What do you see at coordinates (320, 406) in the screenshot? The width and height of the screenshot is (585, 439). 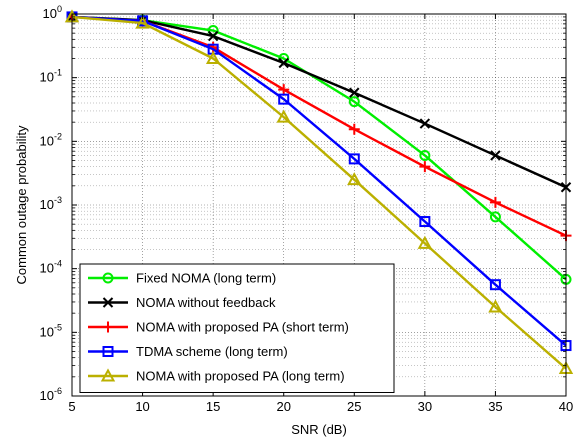 I see `x-tick-labels: 5 10 15 20 25 30 35 40` at bounding box center [320, 406].